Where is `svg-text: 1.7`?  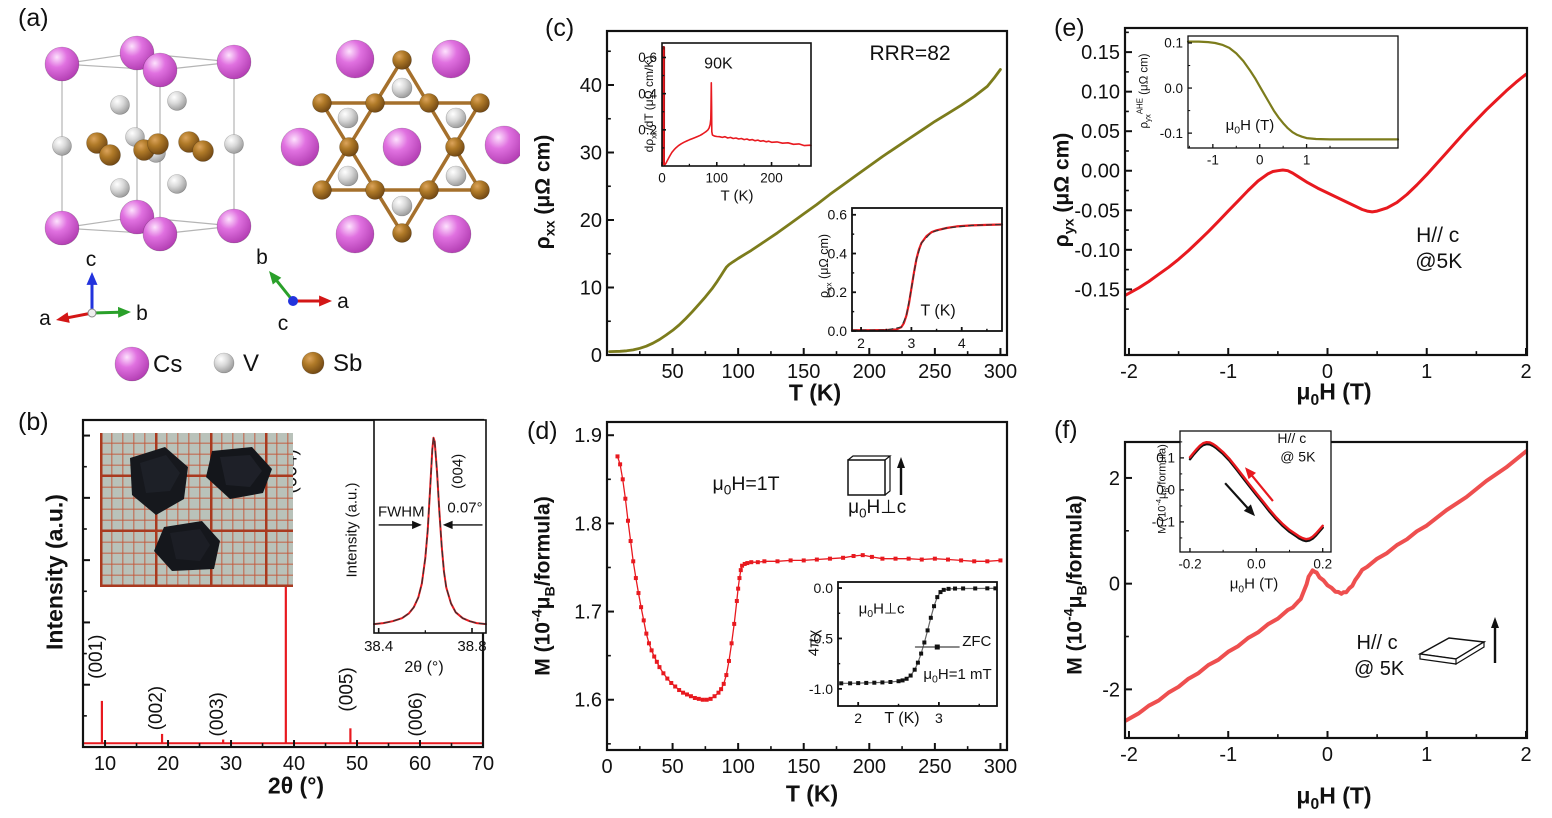
svg-text: 1.7 is located at coordinates (588, 613).